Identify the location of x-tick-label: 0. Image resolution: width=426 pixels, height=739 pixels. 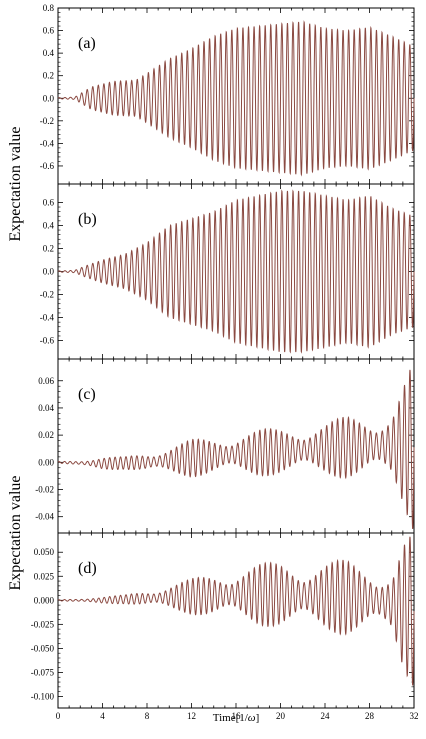
(58, 716).